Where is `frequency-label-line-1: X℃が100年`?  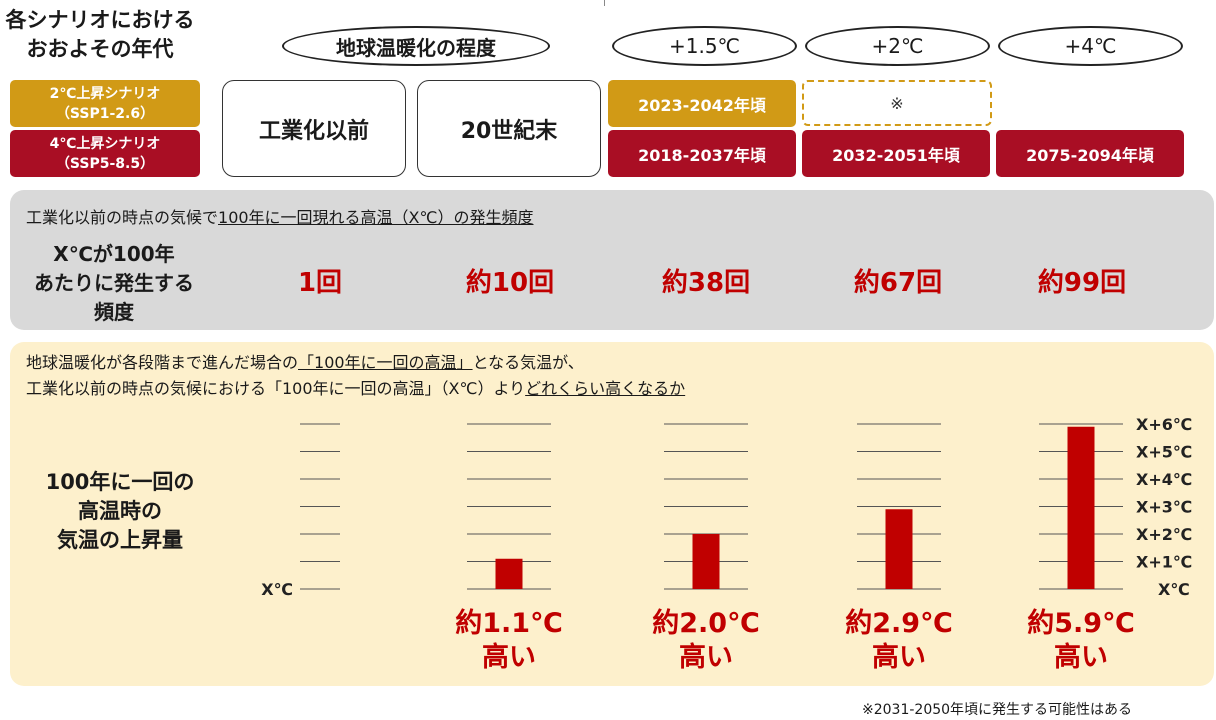 frequency-label-line-1: X℃が100年 is located at coordinates (114, 254).